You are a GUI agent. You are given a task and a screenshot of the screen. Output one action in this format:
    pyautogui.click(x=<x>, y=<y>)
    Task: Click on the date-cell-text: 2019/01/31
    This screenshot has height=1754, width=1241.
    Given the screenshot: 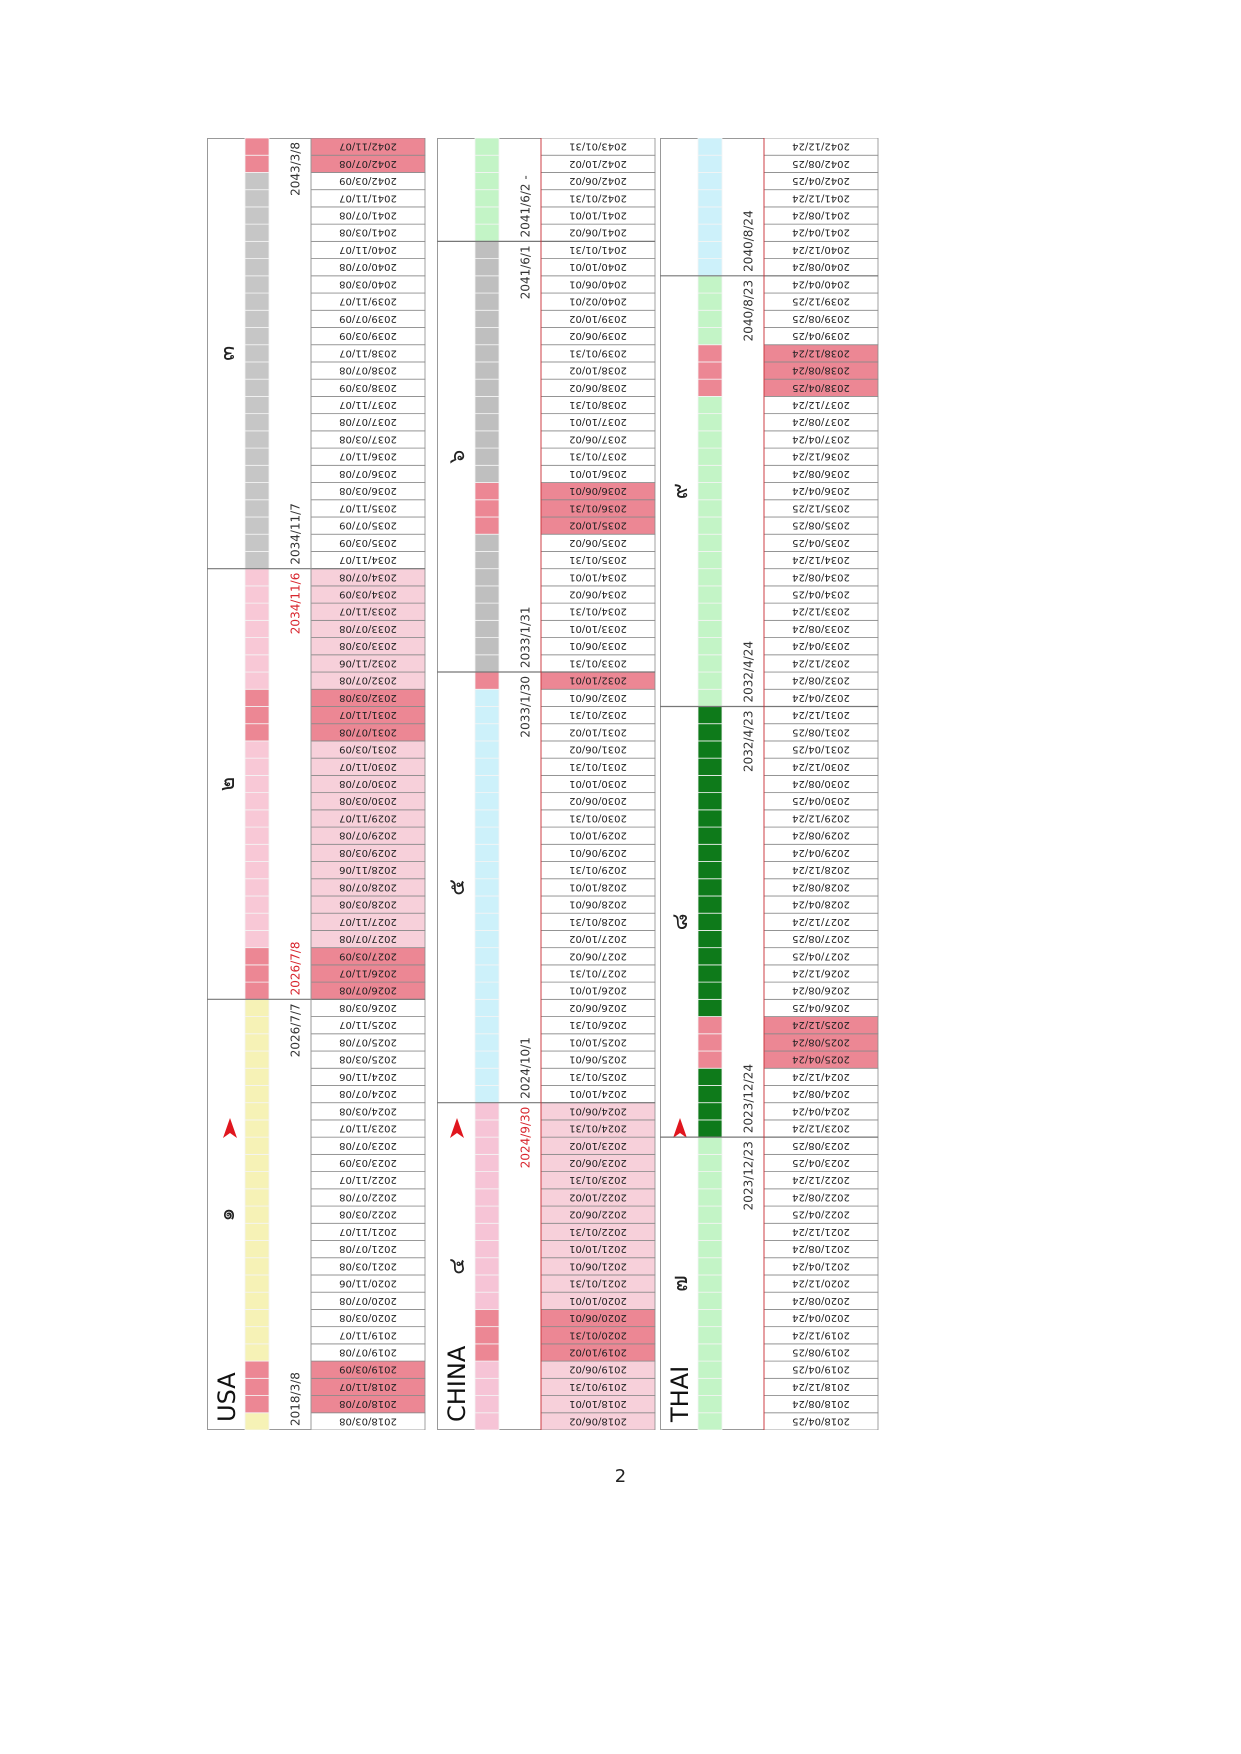 What is the action you would take?
    pyautogui.click(x=598, y=1386)
    